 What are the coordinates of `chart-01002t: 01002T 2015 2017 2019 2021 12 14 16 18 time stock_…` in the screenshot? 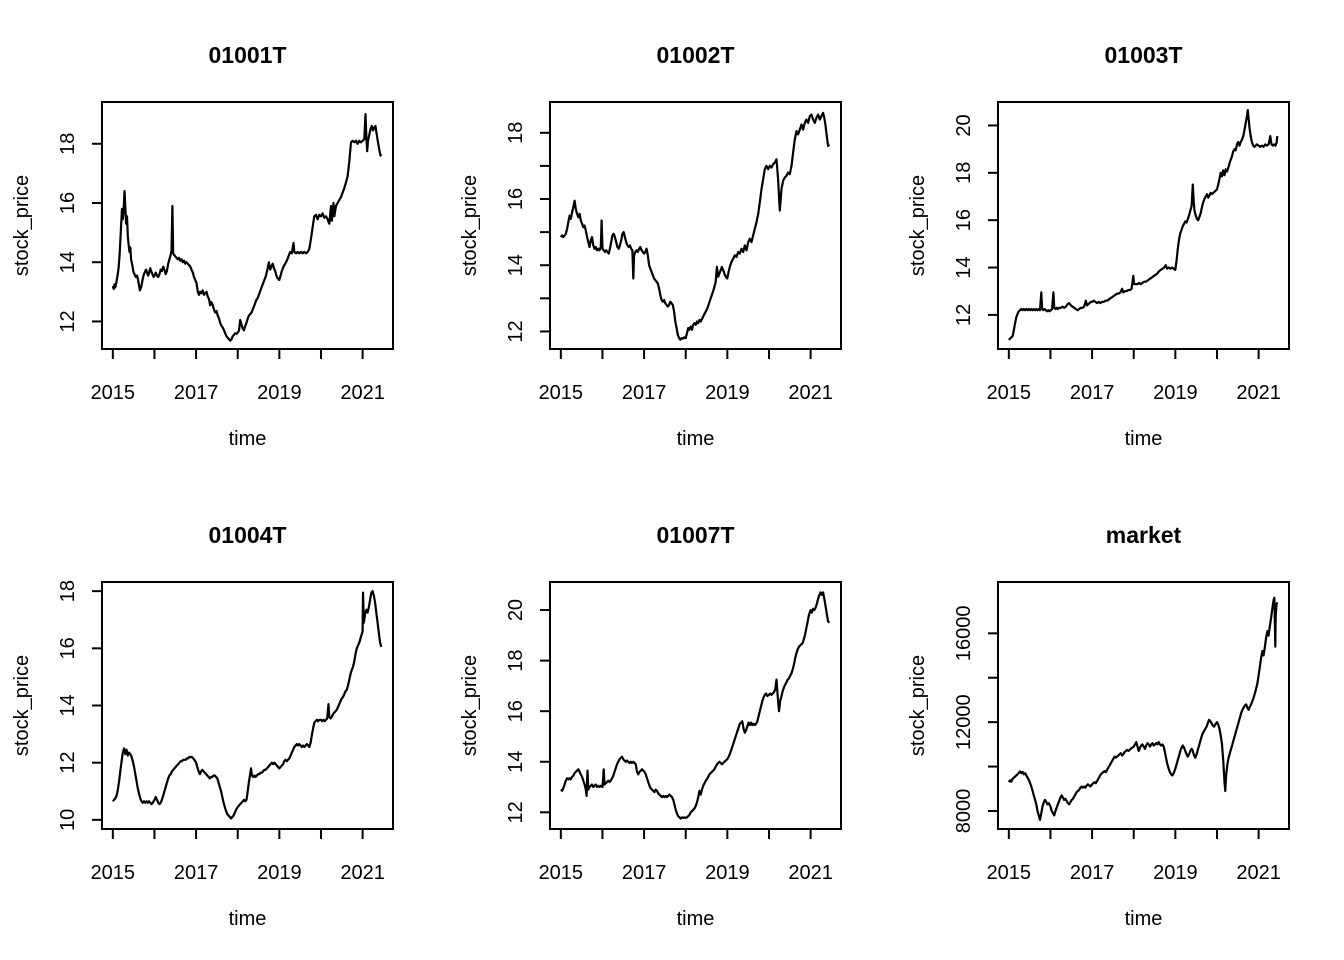 It's located at (650, 246).